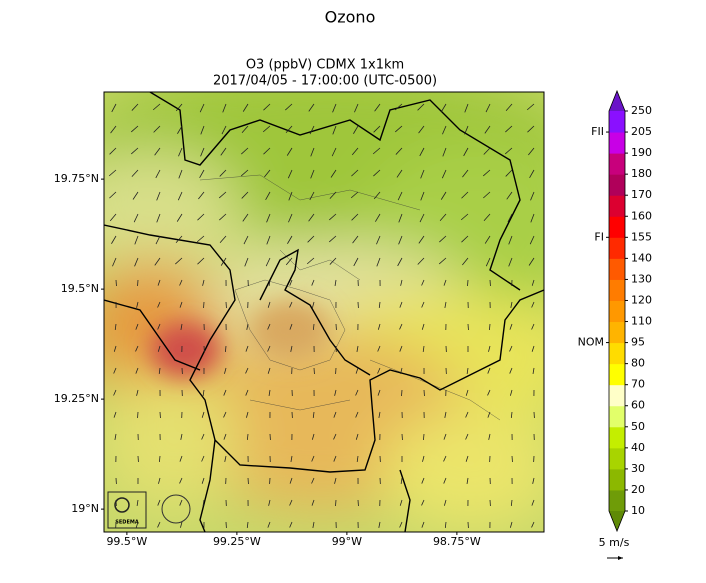 This screenshot has height=583, width=706. I want to click on colorbar-tick-label: 10, so click(638, 510).